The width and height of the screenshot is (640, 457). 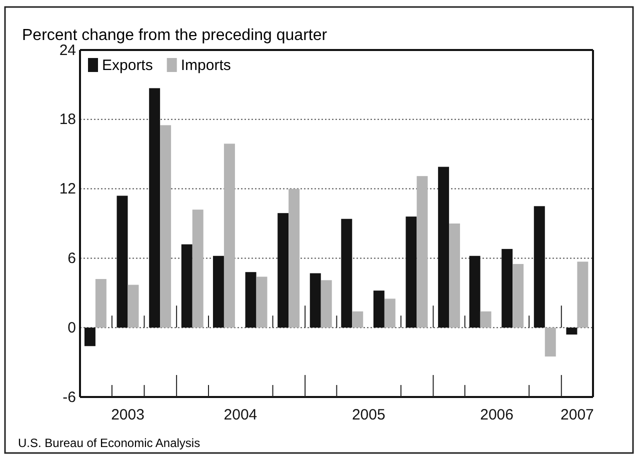 What do you see at coordinates (175, 35) in the screenshot?
I see `chart-title: Percent change from the preceding quarter` at bounding box center [175, 35].